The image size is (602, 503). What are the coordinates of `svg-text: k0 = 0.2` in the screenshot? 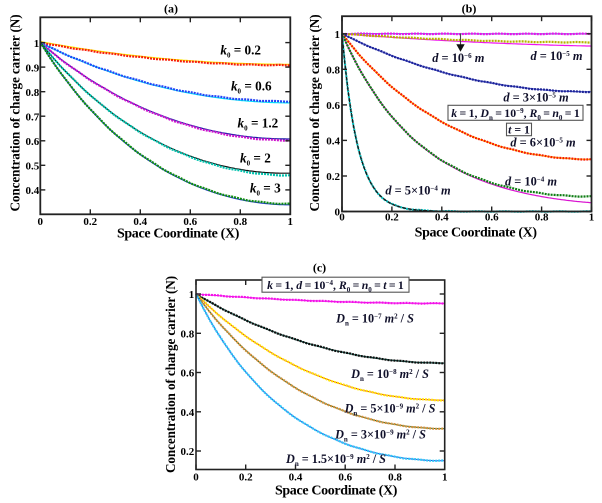 It's located at (240, 51).